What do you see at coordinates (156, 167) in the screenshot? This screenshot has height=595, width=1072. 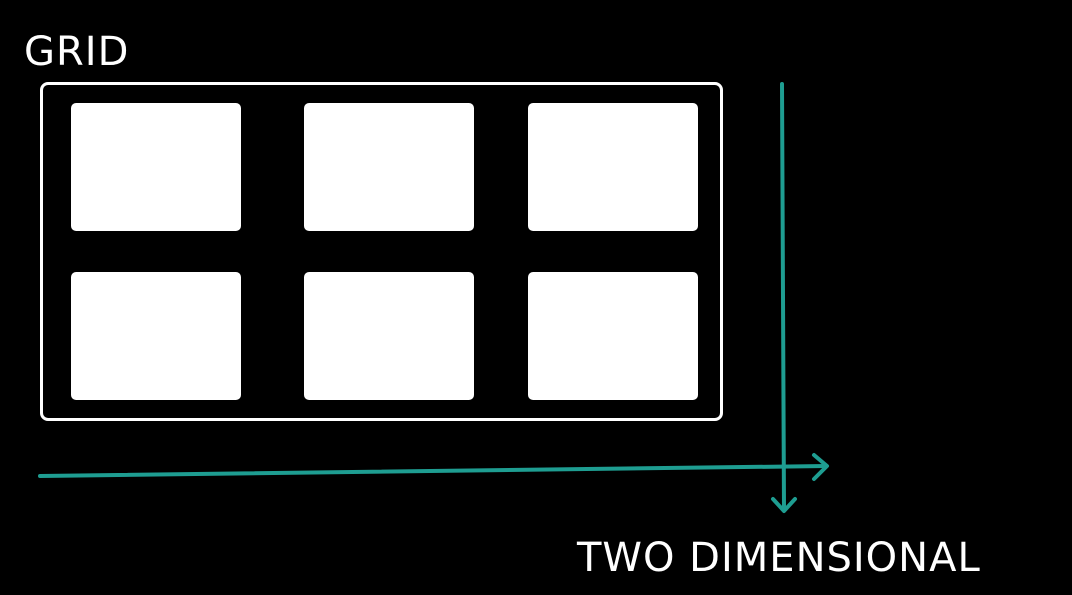 I see `grid-cell-r1-c1` at bounding box center [156, 167].